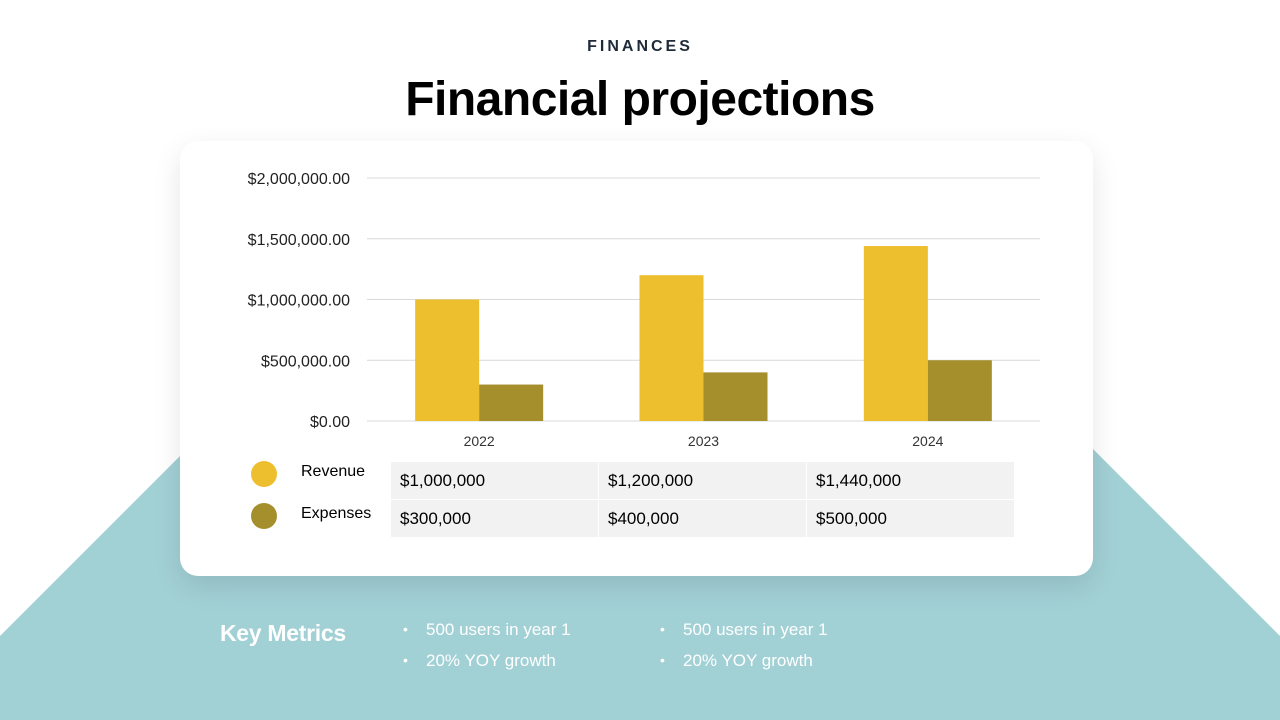 The height and width of the screenshot is (720, 1280). What do you see at coordinates (299, 240) in the screenshot?
I see `y-tick-label: $1,500,000.00` at bounding box center [299, 240].